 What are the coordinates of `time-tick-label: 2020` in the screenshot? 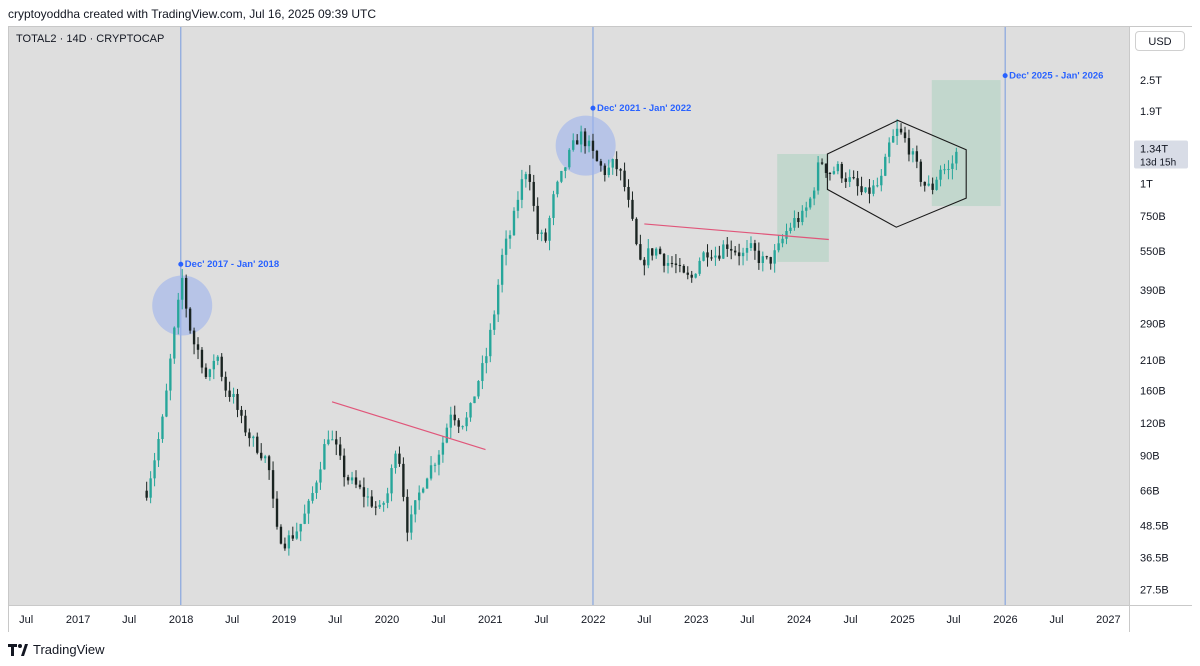 It's located at (387, 620).